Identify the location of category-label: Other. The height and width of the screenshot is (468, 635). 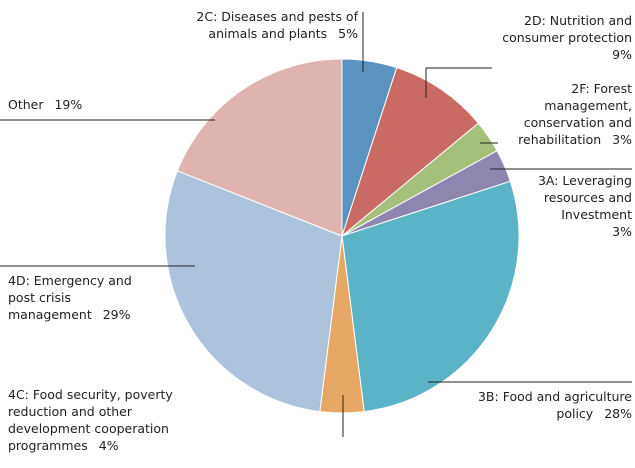
(26, 104).